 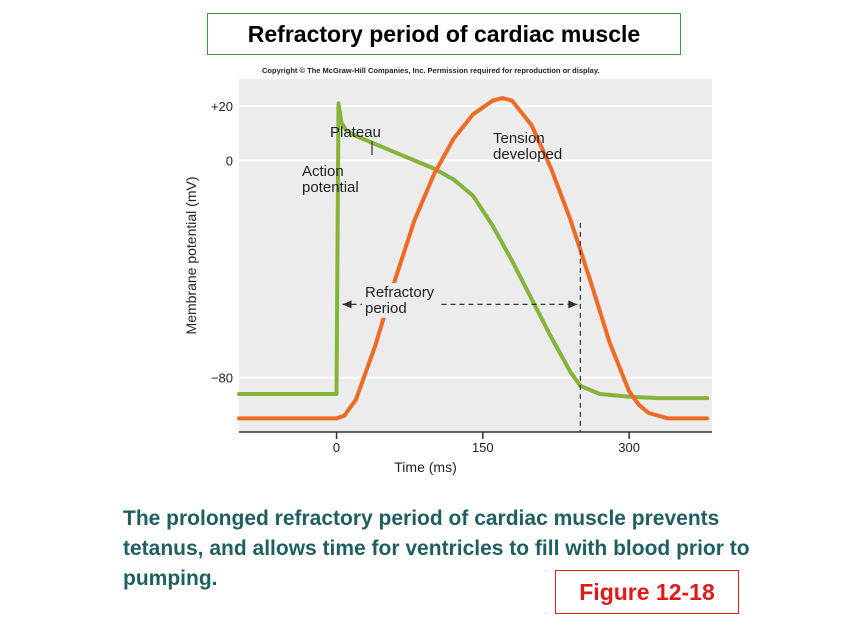 What do you see at coordinates (229, 160) in the screenshot?
I see `y-tick-label: 0` at bounding box center [229, 160].